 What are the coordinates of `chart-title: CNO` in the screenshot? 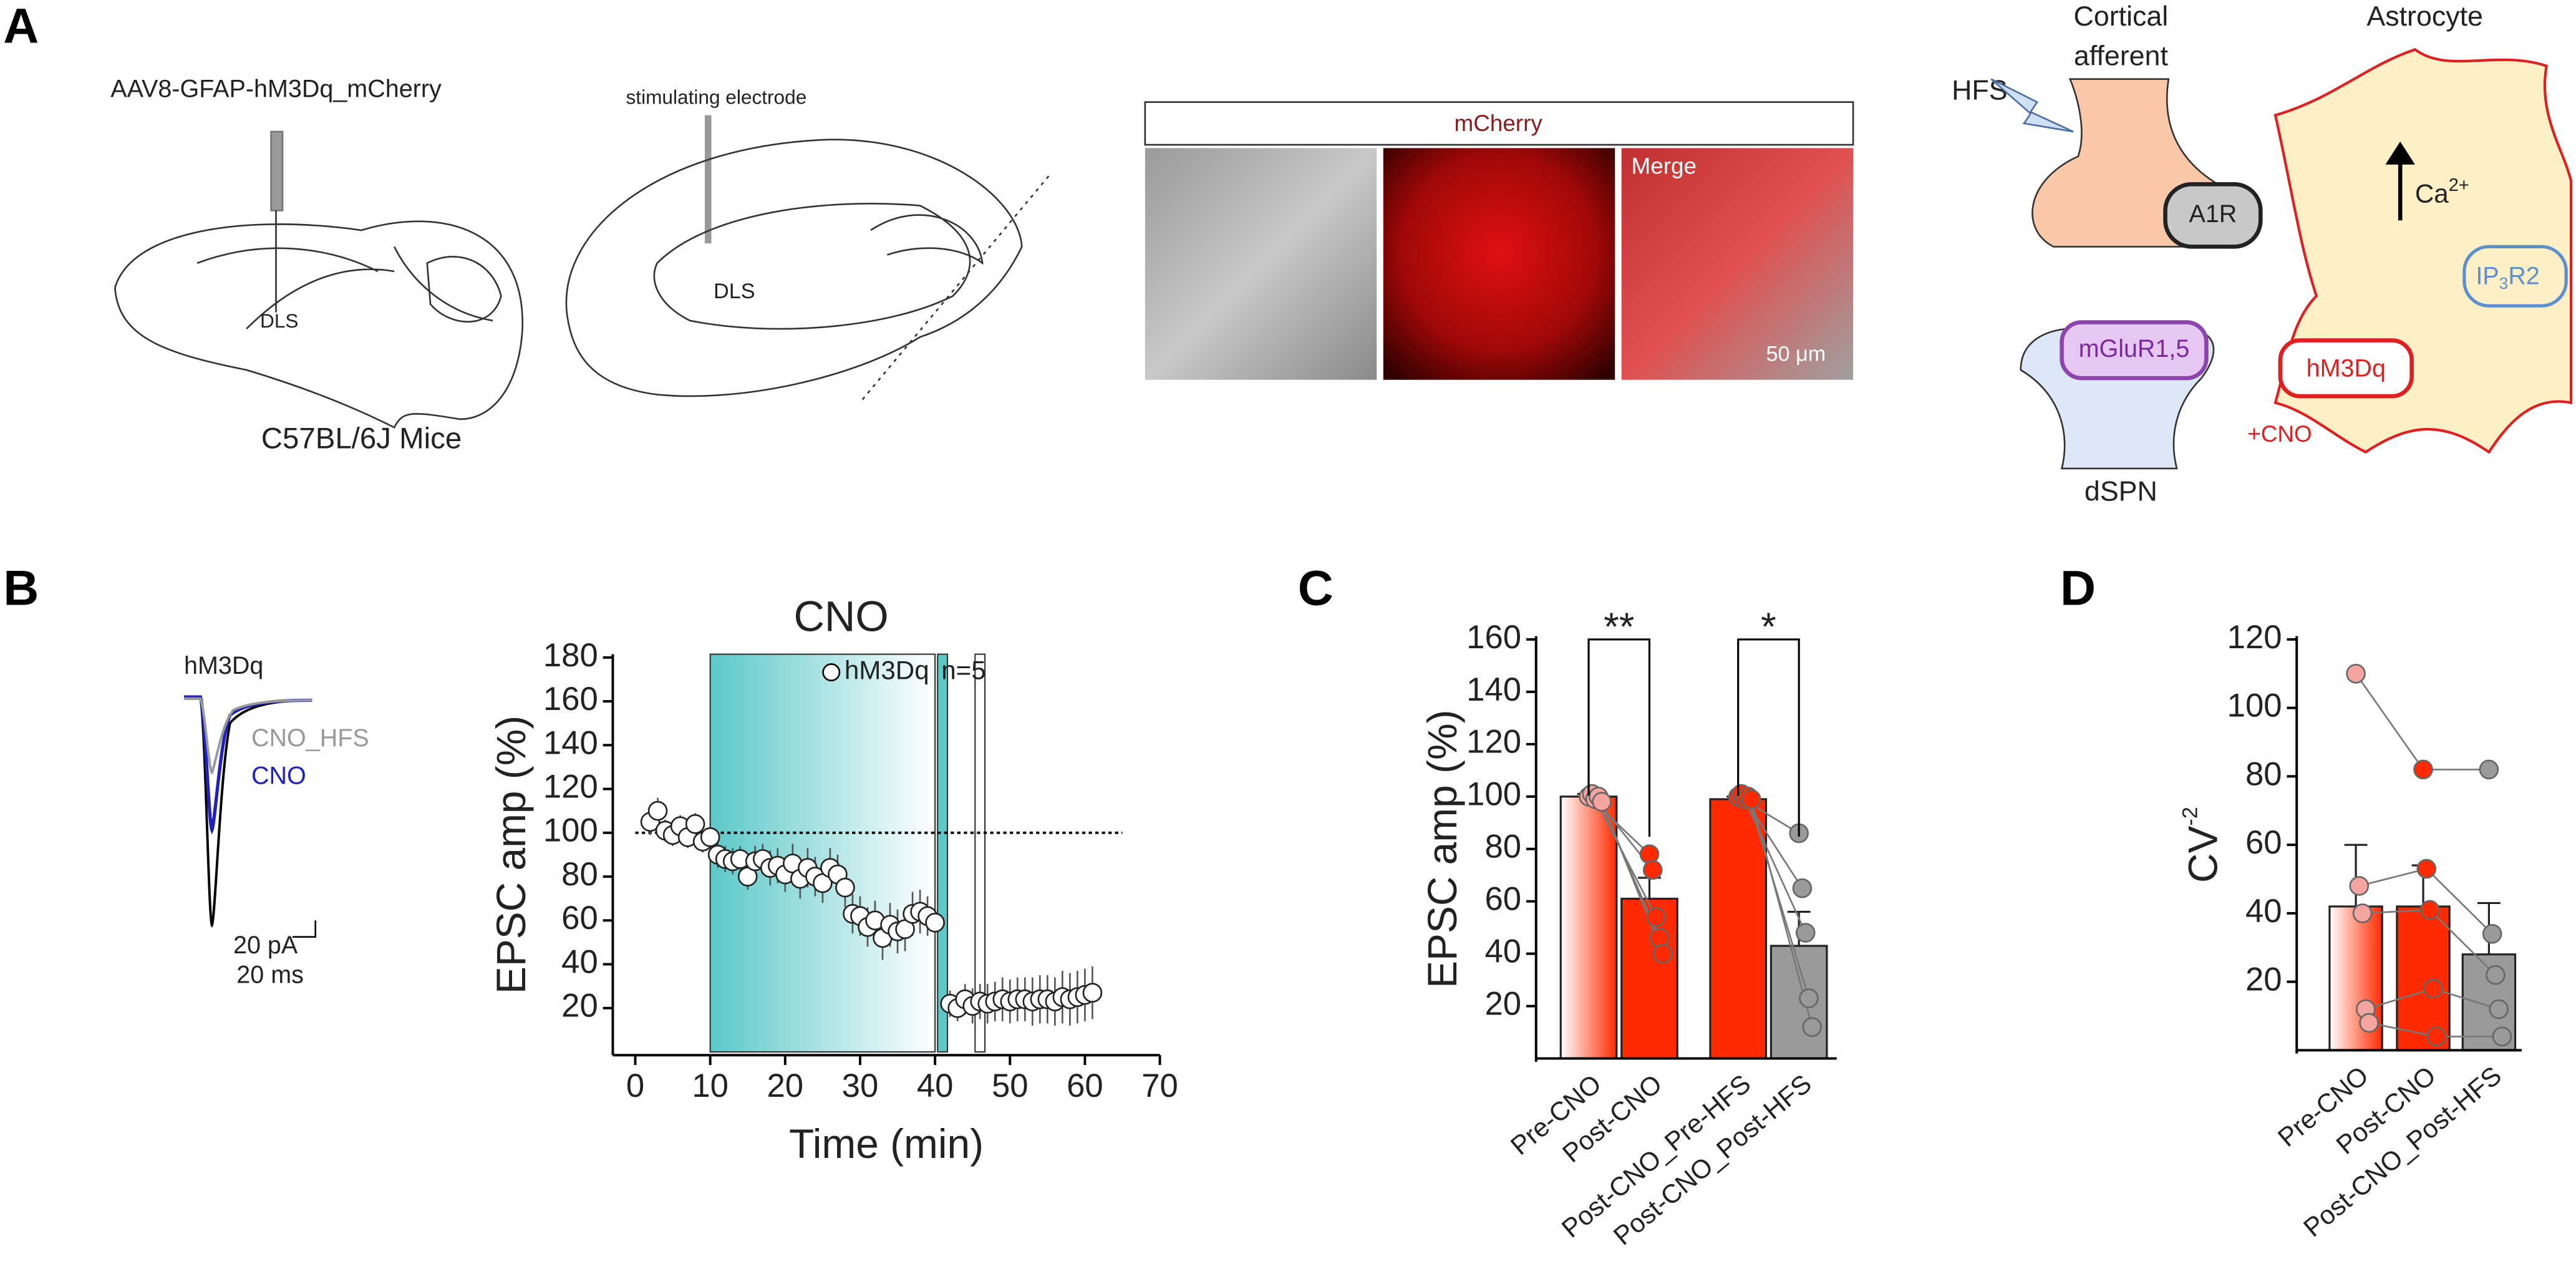 It's located at (841, 616).